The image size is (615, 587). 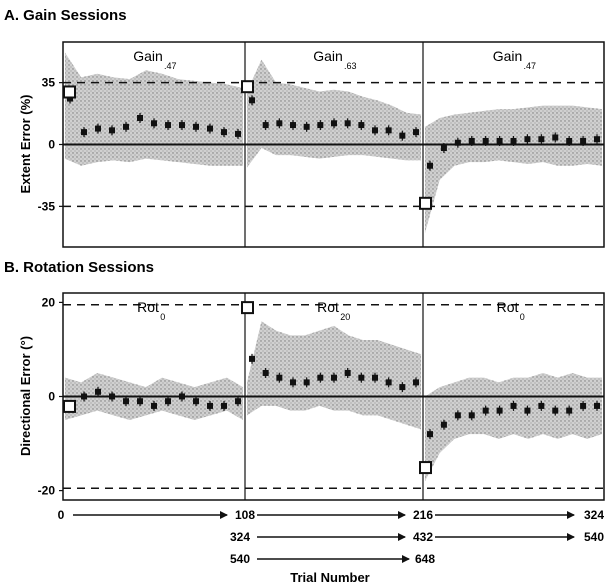 What do you see at coordinates (594, 537) in the screenshot?
I see `trial-label-row2-3: 540` at bounding box center [594, 537].